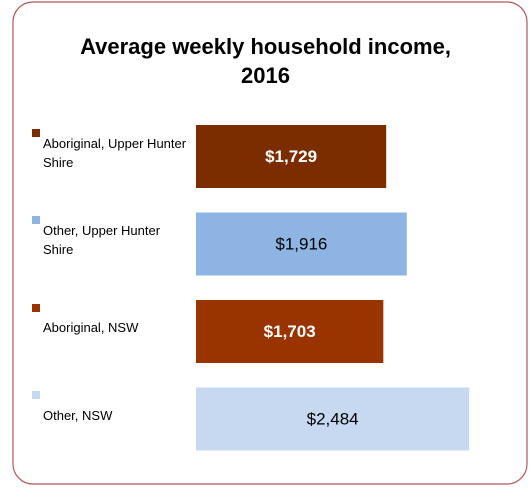 The height and width of the screenshot is (488, 531). I want to click on category-label: Aboriginal, Upper Hunter Shire, so click(112, 153).